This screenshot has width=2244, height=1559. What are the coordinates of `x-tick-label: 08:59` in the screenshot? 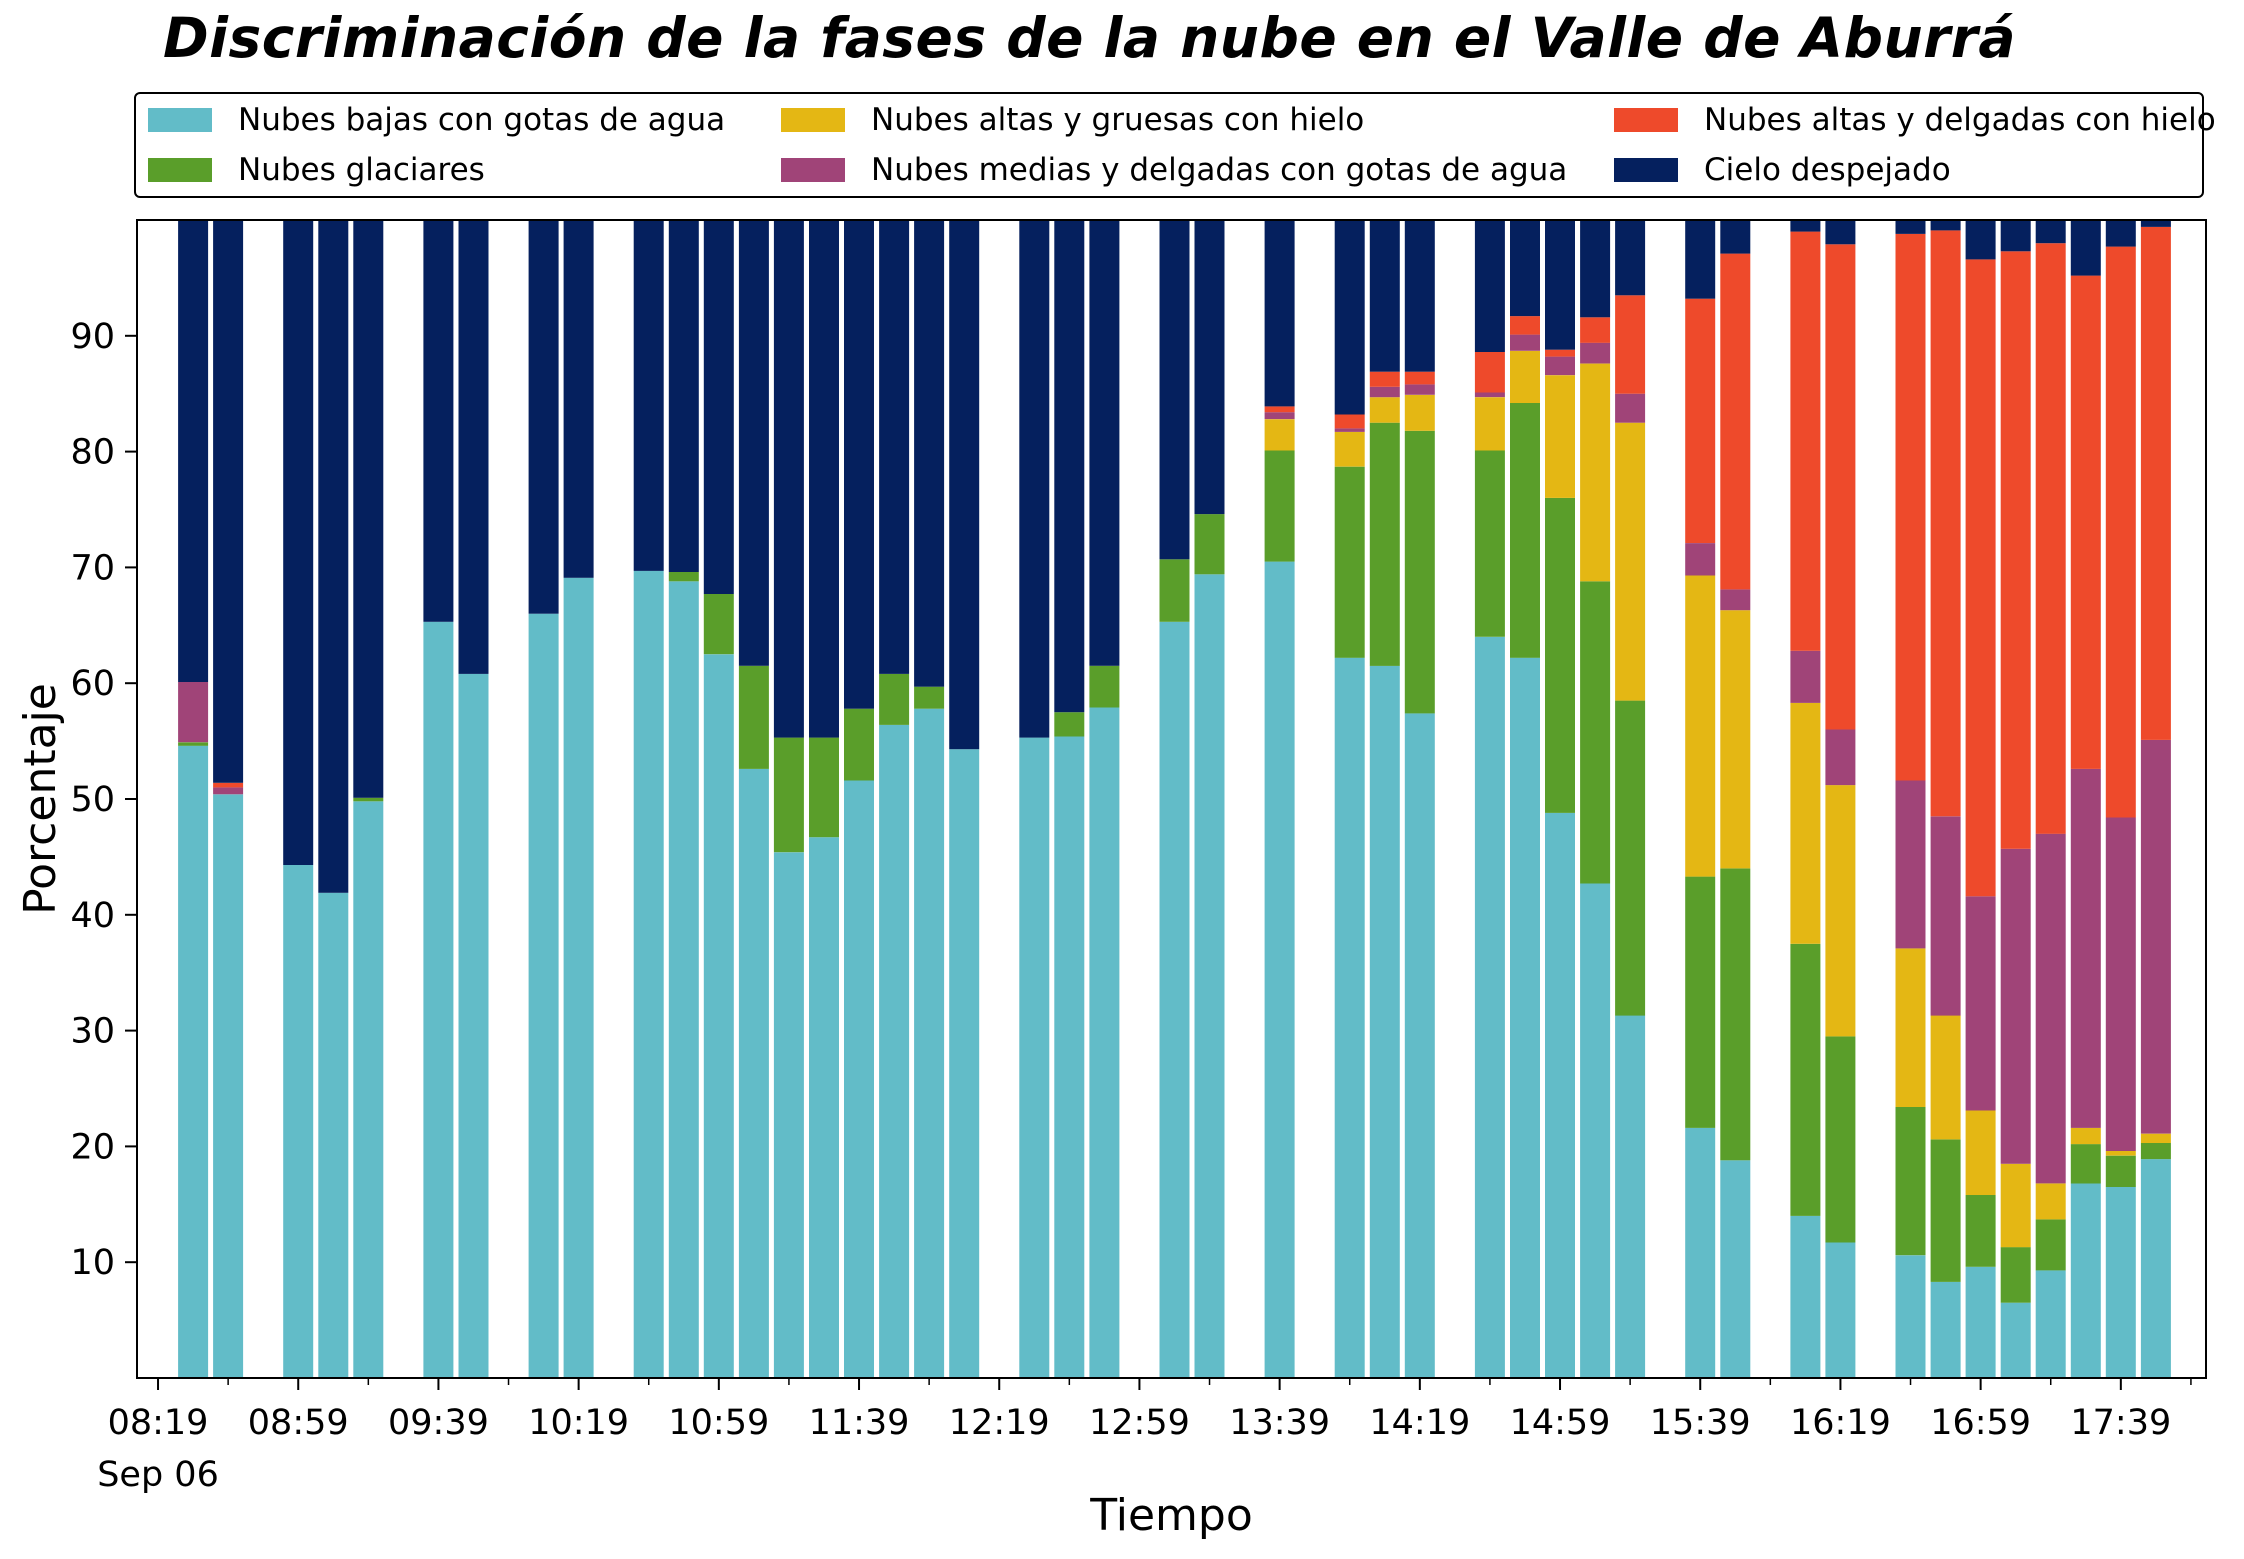 It's located at (298, 1423).